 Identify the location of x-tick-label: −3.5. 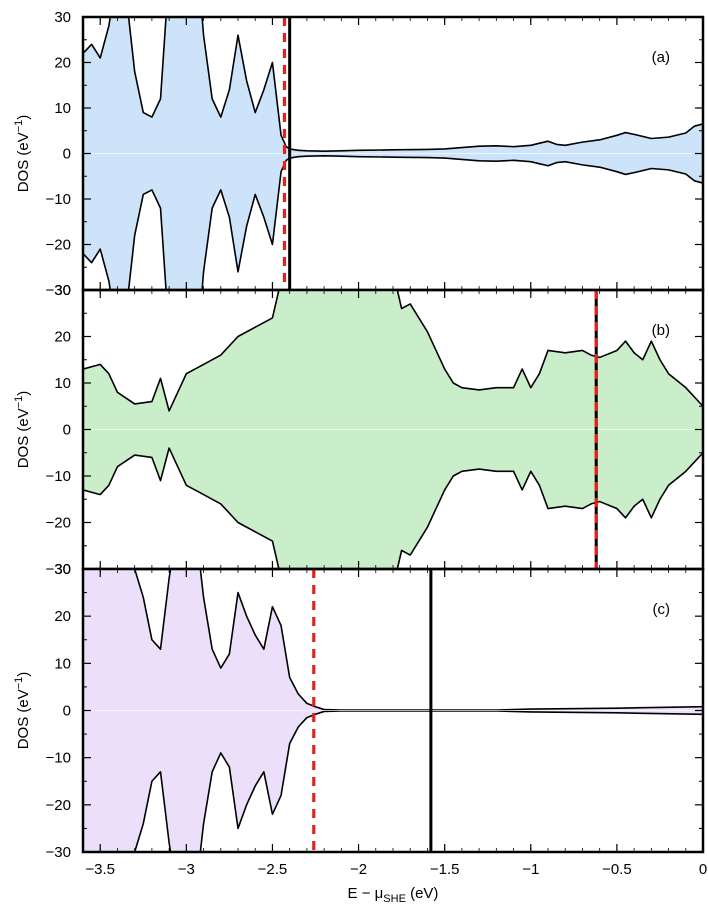
(100, 869).